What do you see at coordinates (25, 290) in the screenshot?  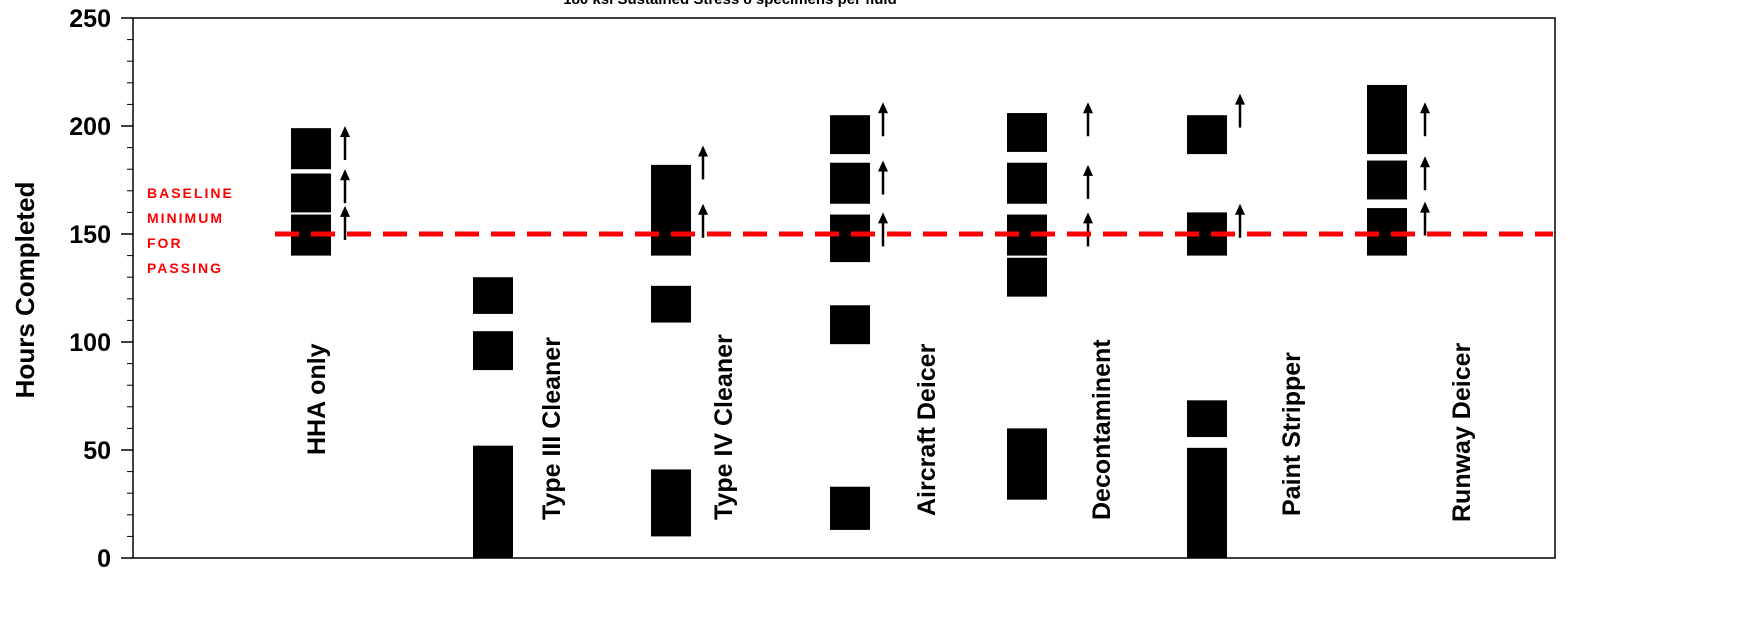 I see `y-axis-label: Hours Completed` at bounding box center [25, 290].